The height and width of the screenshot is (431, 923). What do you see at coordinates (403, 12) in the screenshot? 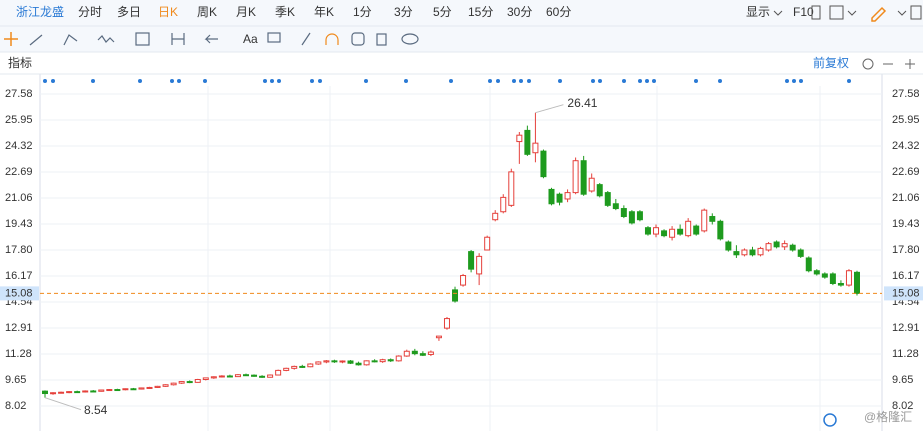
I see `period-tab: 3分` at bounding box center [403, 12].